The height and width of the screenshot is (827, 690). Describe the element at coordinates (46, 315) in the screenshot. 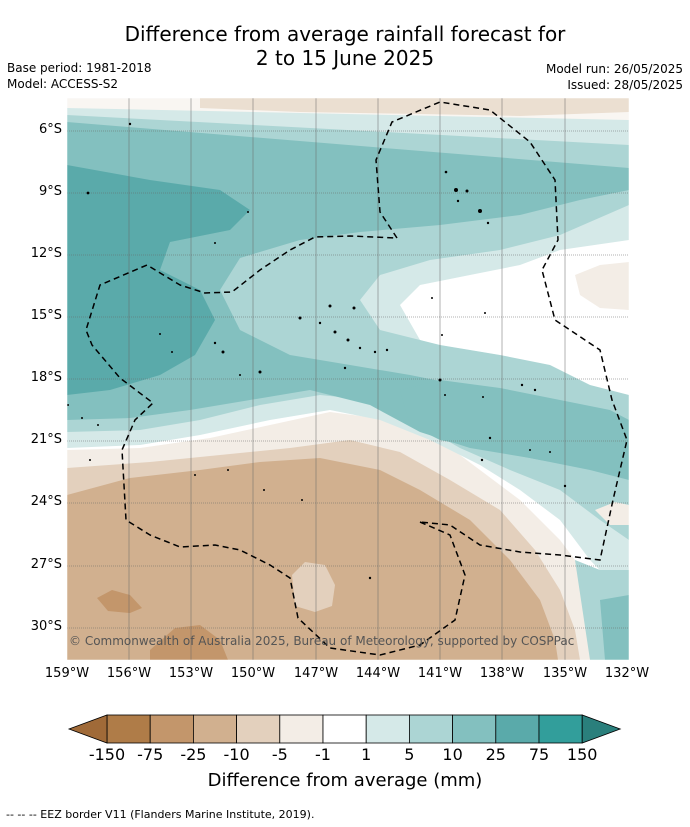

I see `lat-label: 15°S` at that location.